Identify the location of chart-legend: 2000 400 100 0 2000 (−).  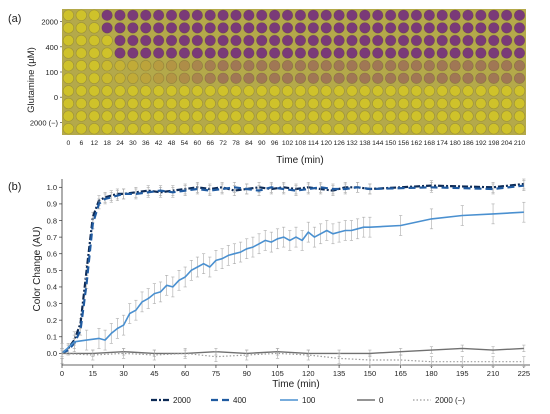
(308, 400).